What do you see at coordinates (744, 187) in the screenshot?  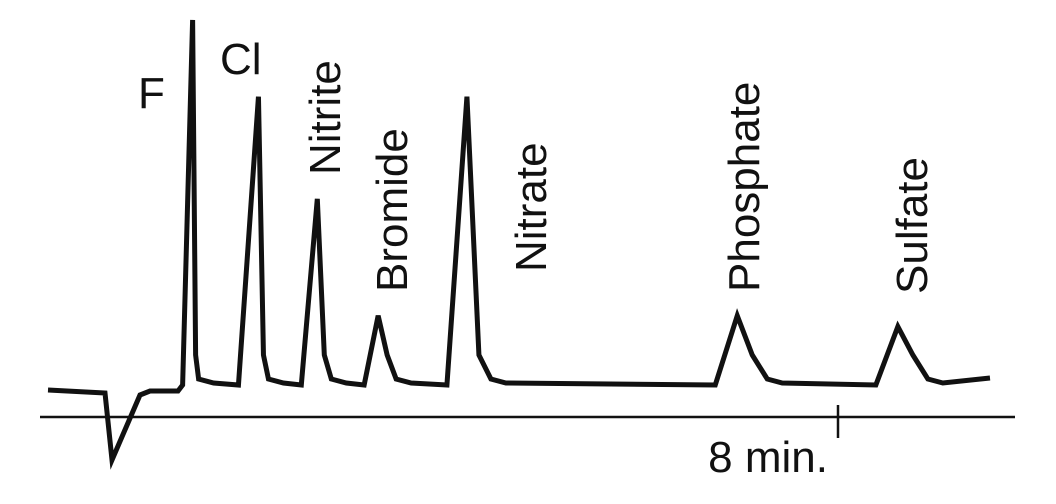 I see `peak-label-phosphate: Phosphate` at bounding box center [744, 187].